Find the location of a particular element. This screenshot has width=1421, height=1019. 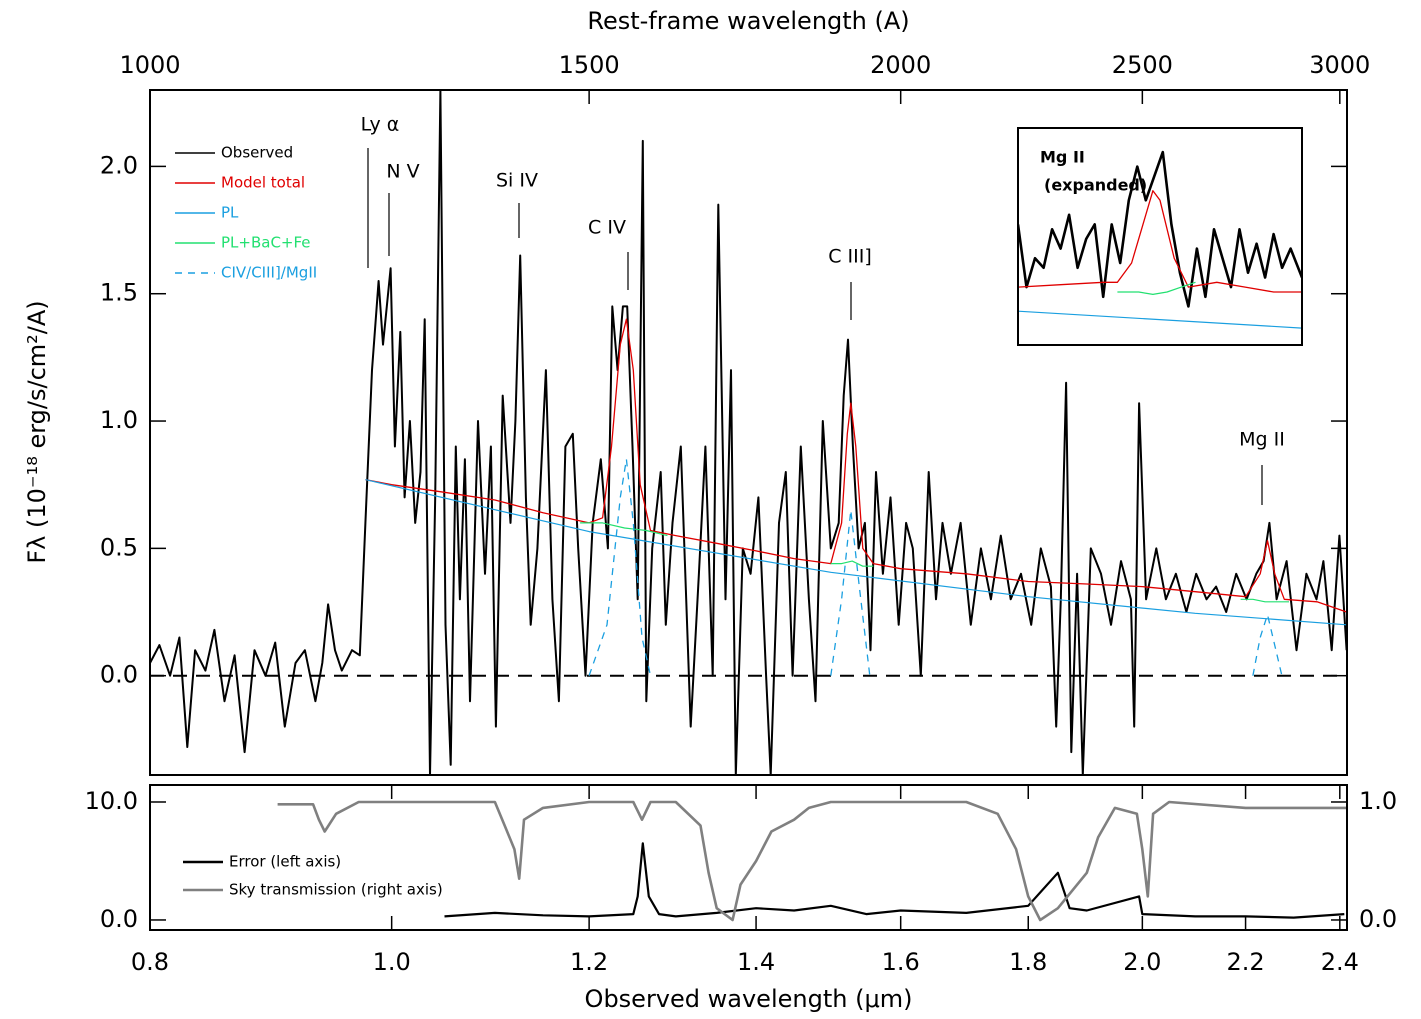

x-tick-label: 1.2 is located at coordinates (589, 962).